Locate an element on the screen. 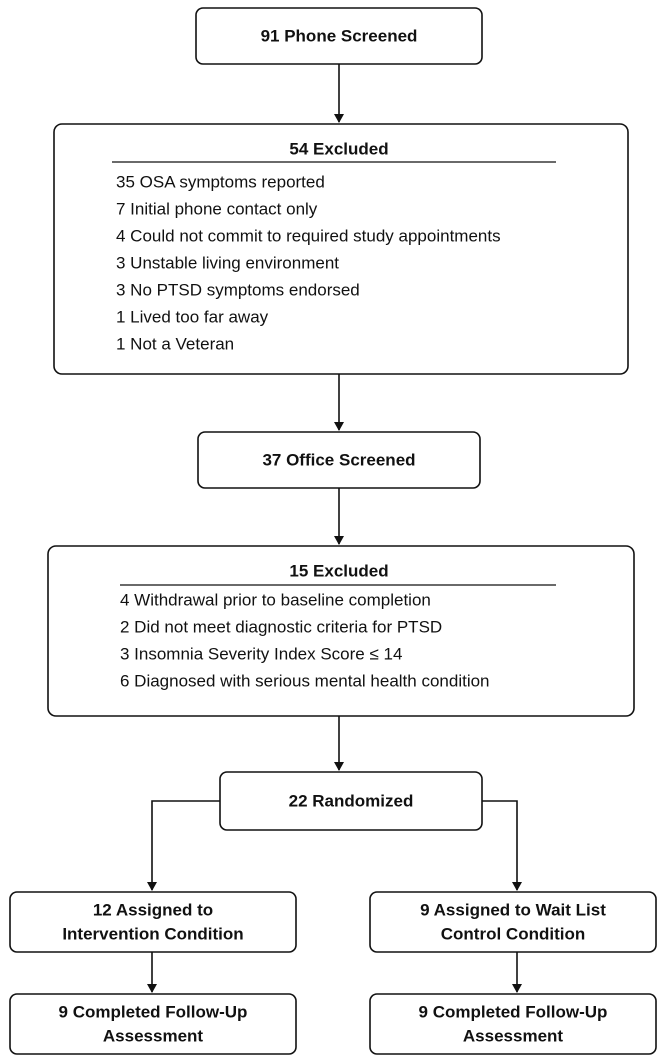 The image size is (660, 1061). box-title: 54 Excluded is located at coordinates (338, 148).